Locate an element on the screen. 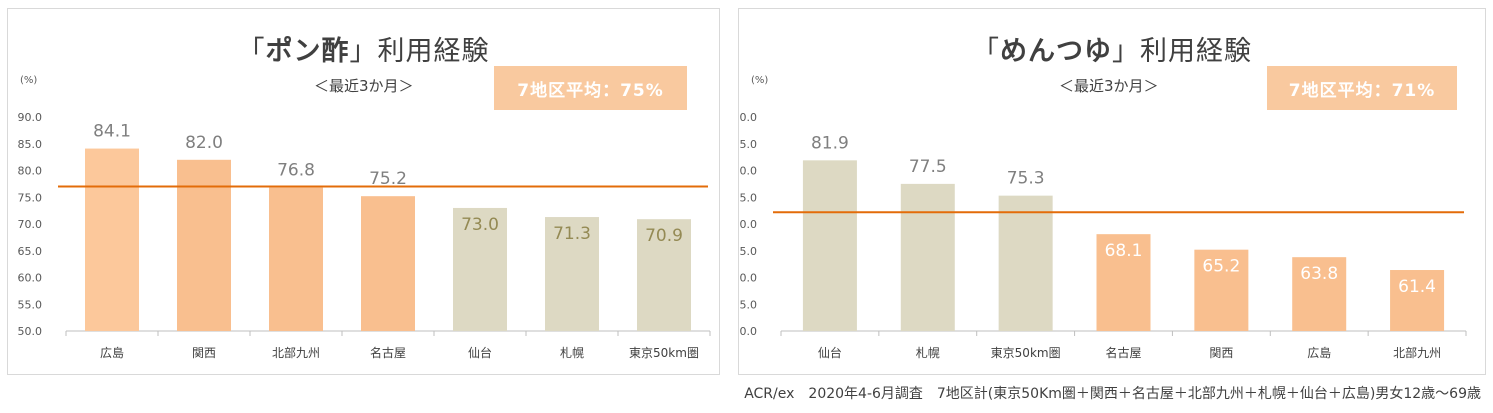  value-label: 76.8 is located at coordinates (296, 171).